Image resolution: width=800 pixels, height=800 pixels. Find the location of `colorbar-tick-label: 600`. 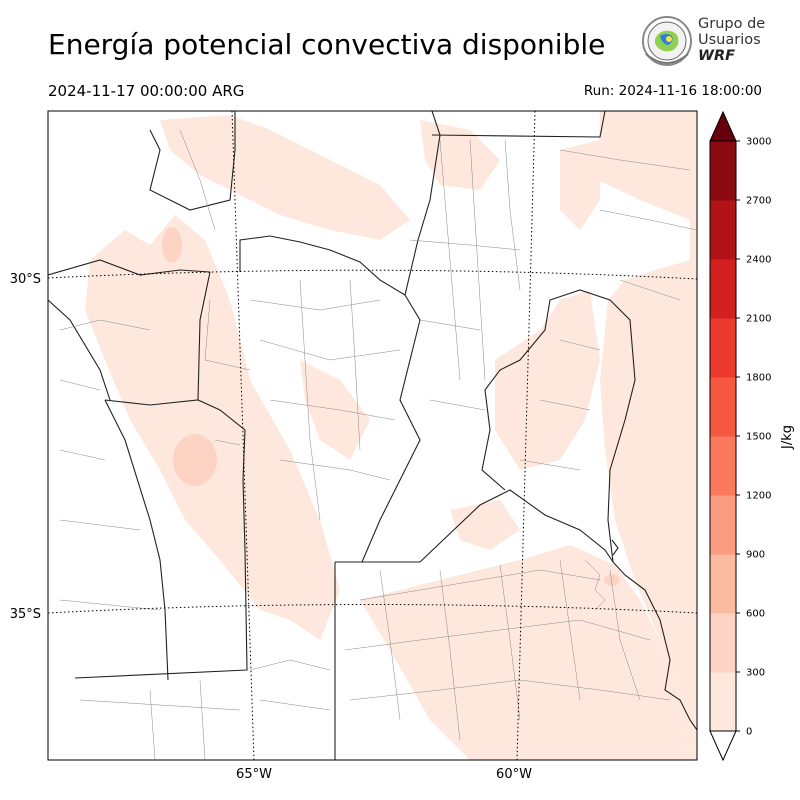

colorbar-tick-label: 600 is located at coordinates (755, 614).